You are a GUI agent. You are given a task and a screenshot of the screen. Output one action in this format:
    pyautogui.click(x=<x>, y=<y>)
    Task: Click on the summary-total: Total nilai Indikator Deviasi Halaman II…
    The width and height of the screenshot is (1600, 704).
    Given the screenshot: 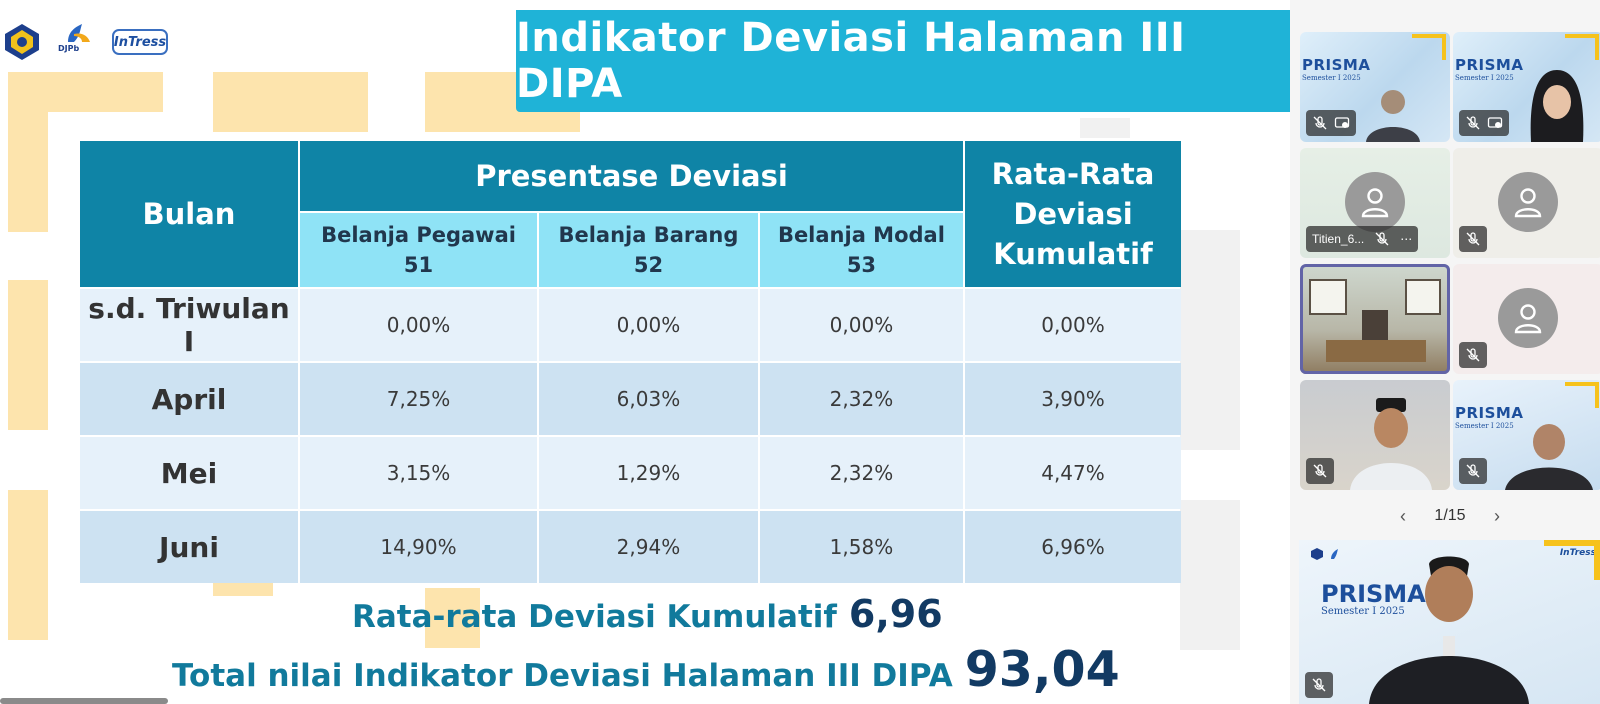 What is the action you would take?
    pyautogui.click(x=646, y=669)
    